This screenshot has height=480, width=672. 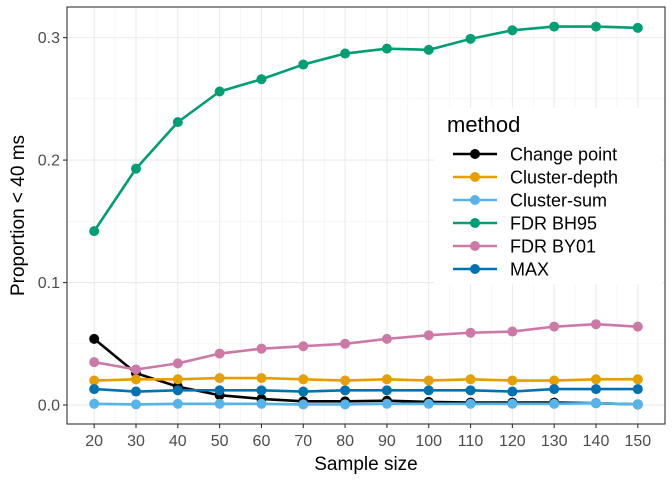 I want to click on legend-item-max: MAX, so click(x=501, y=270).